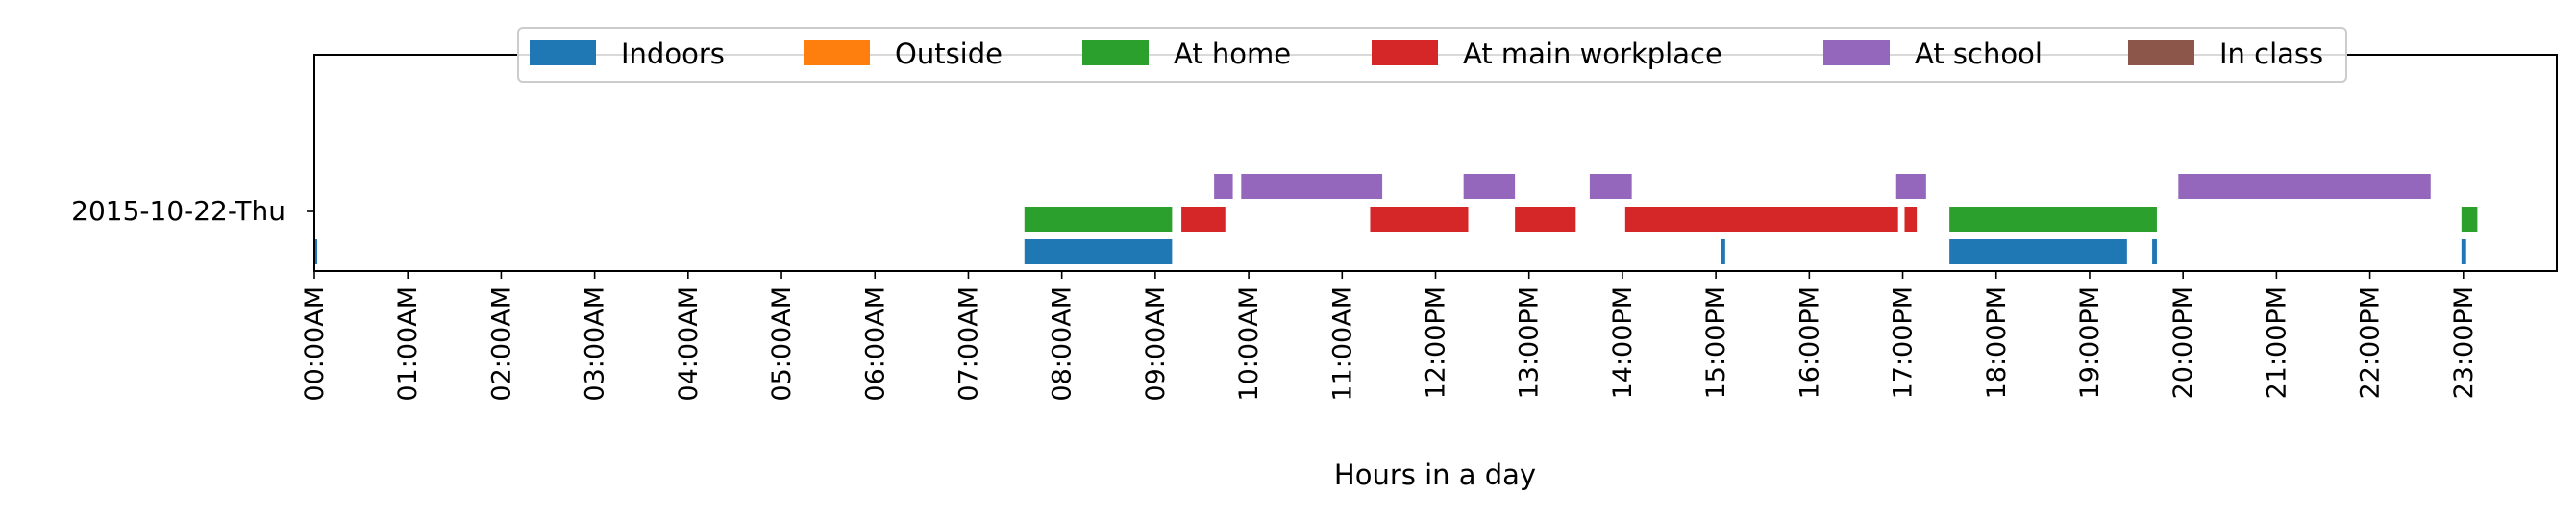  I want to click on bars-layer, so click(1396, 219).